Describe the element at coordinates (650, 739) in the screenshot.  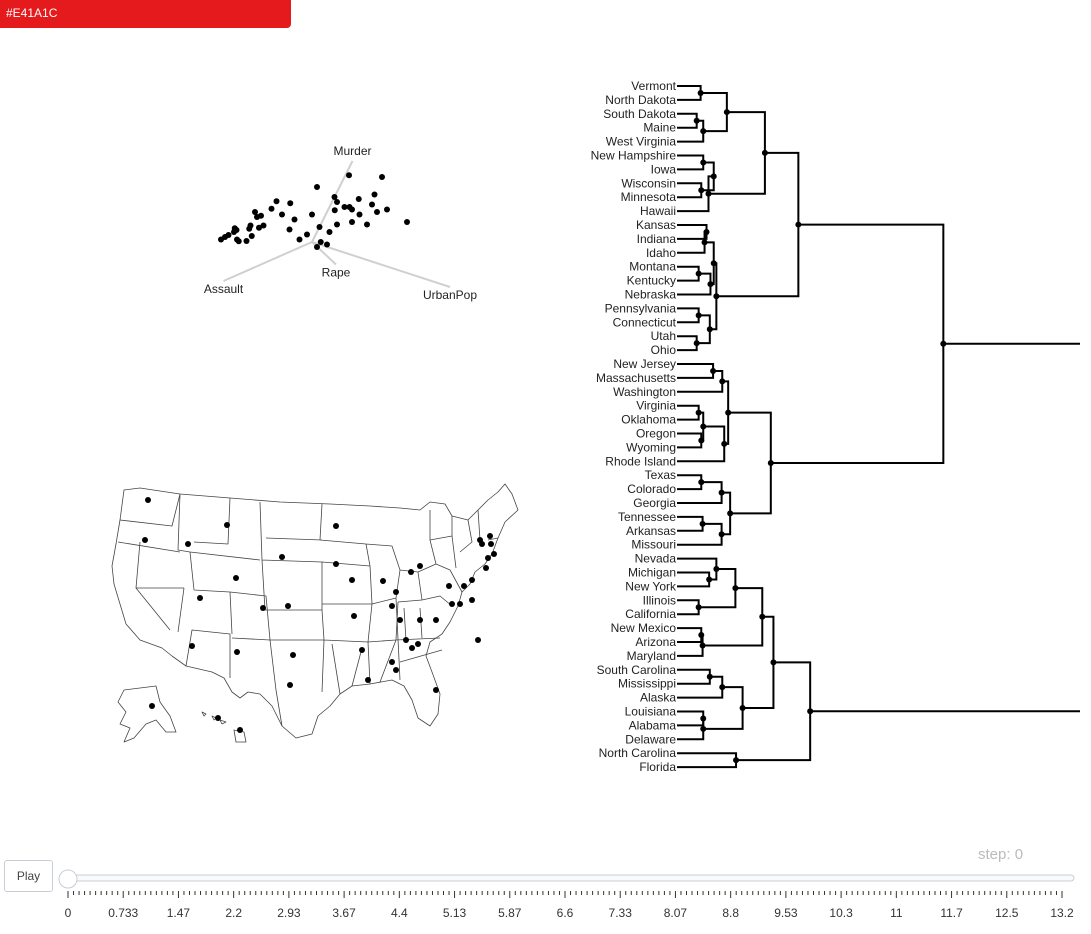
I see `dendrogram-leaf-label: Delaware` at that location.